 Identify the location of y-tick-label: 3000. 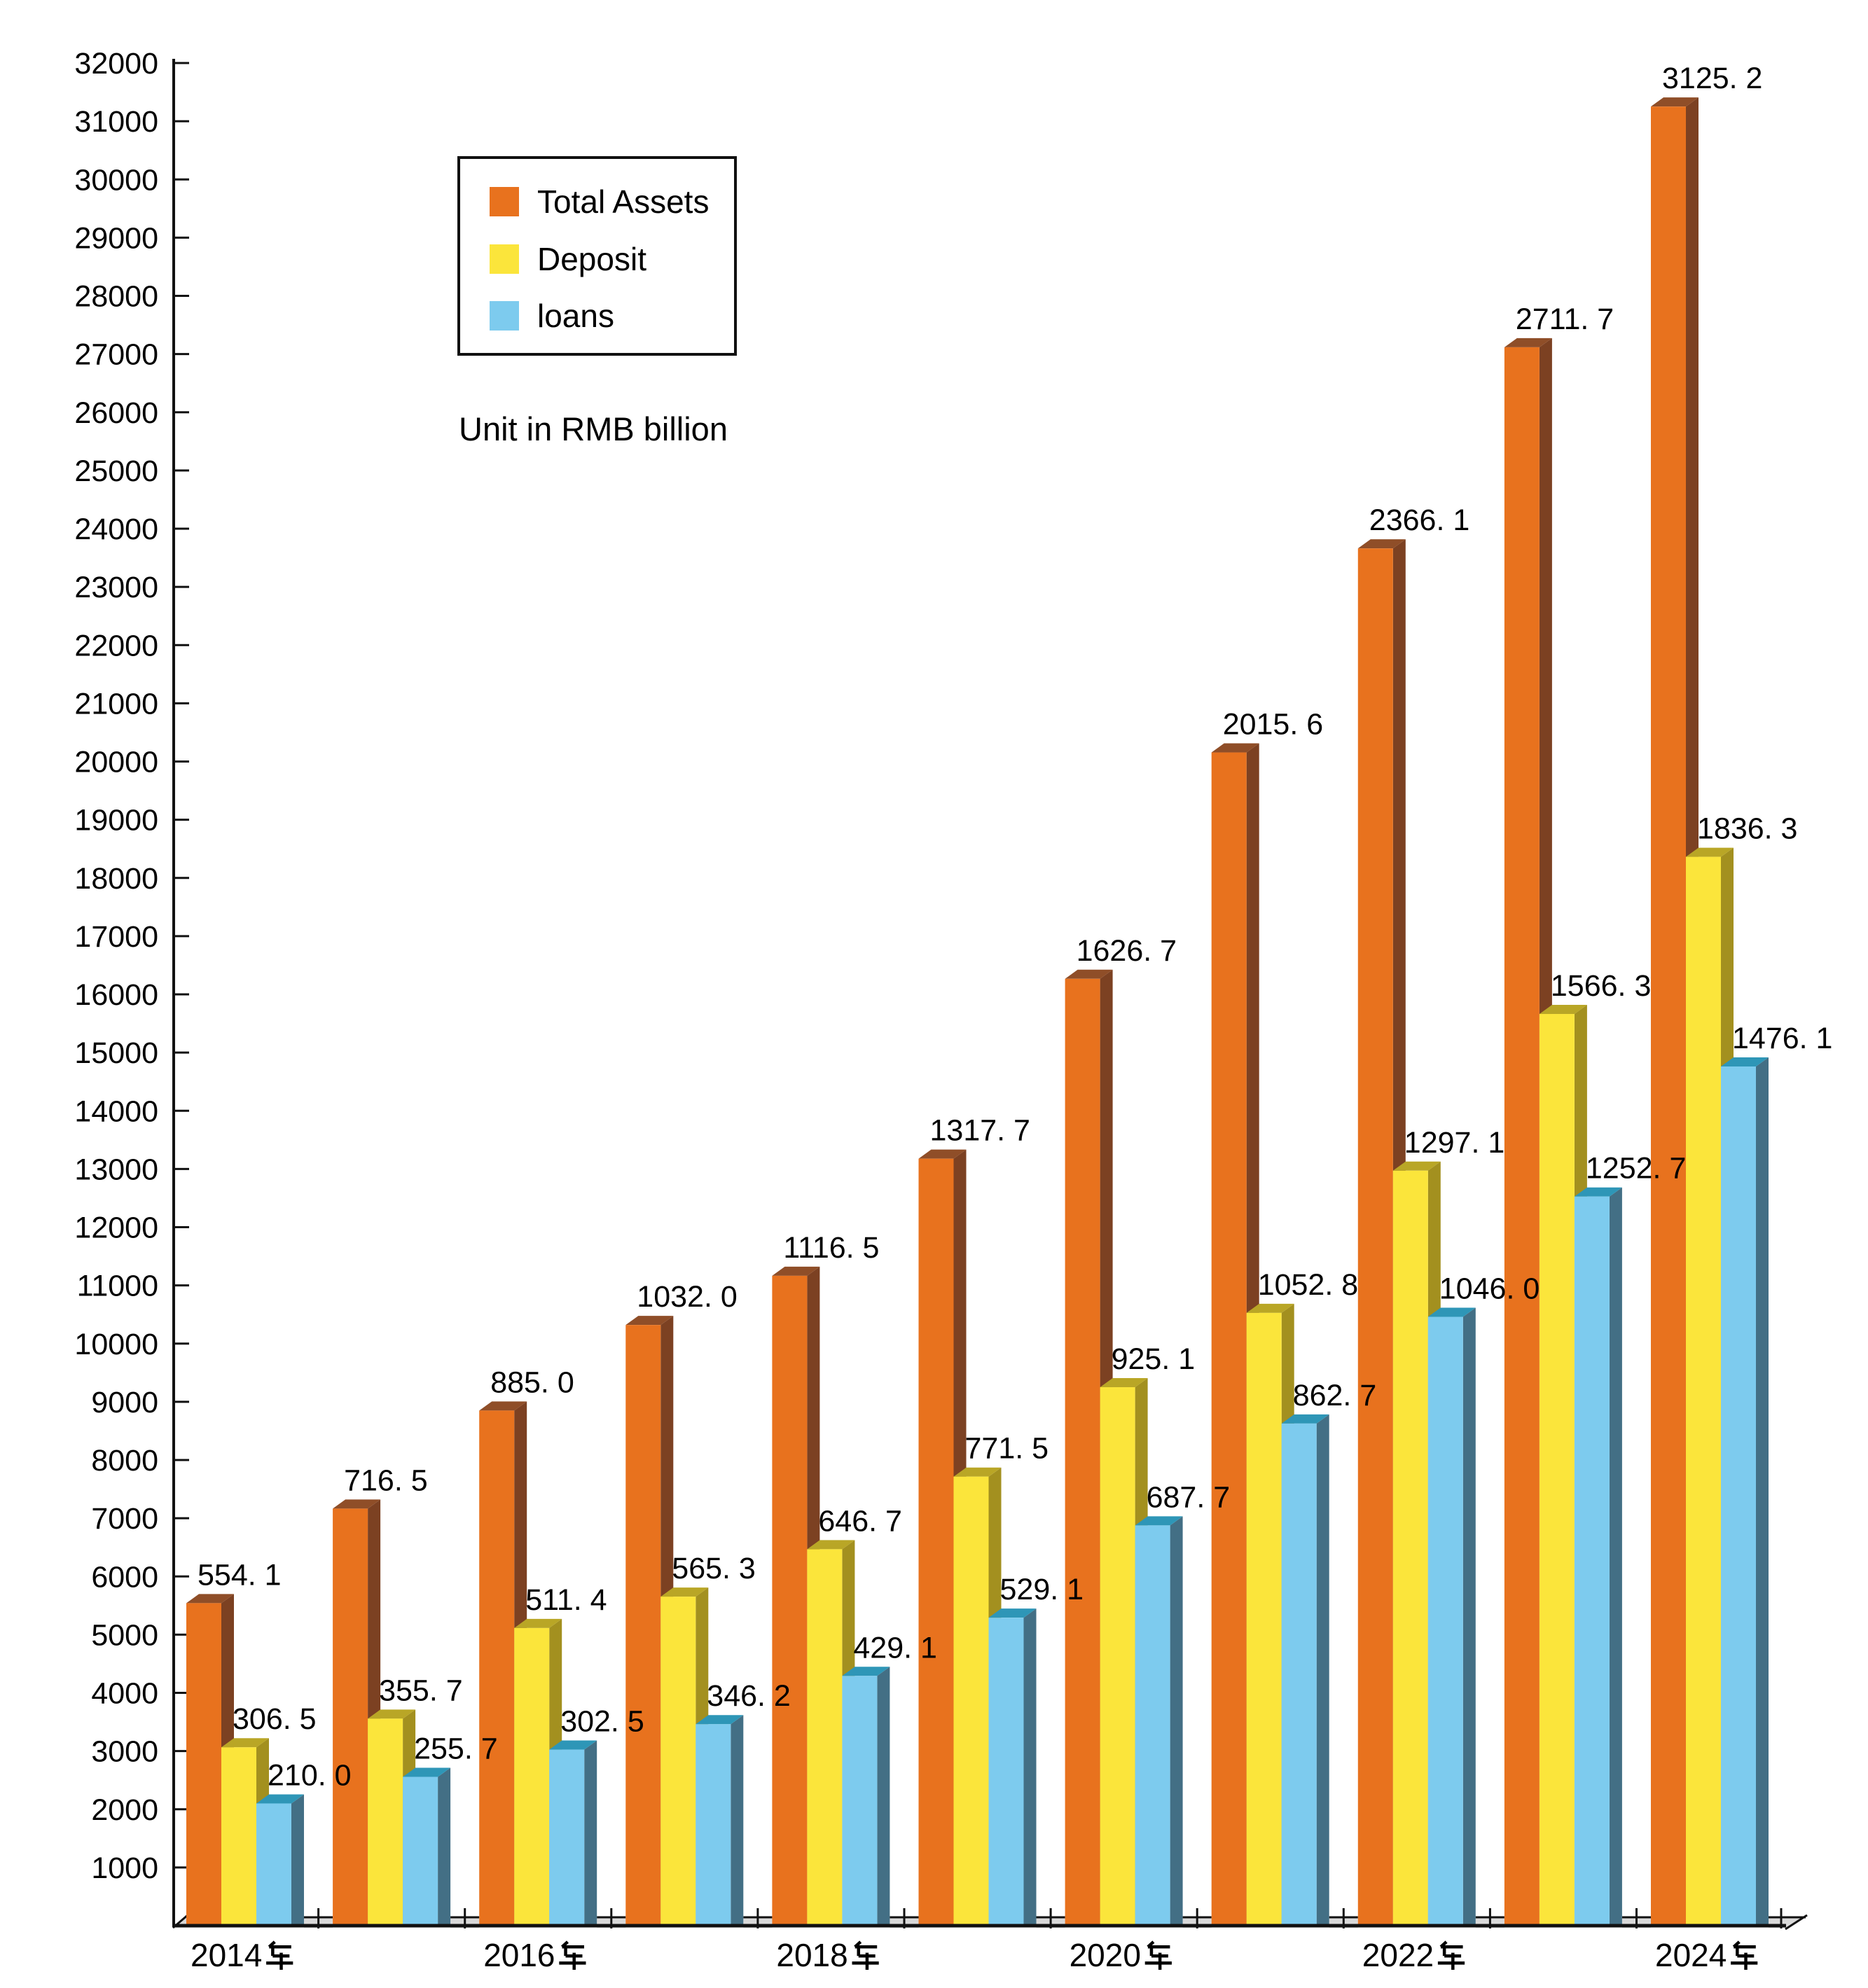
(124, 1752).